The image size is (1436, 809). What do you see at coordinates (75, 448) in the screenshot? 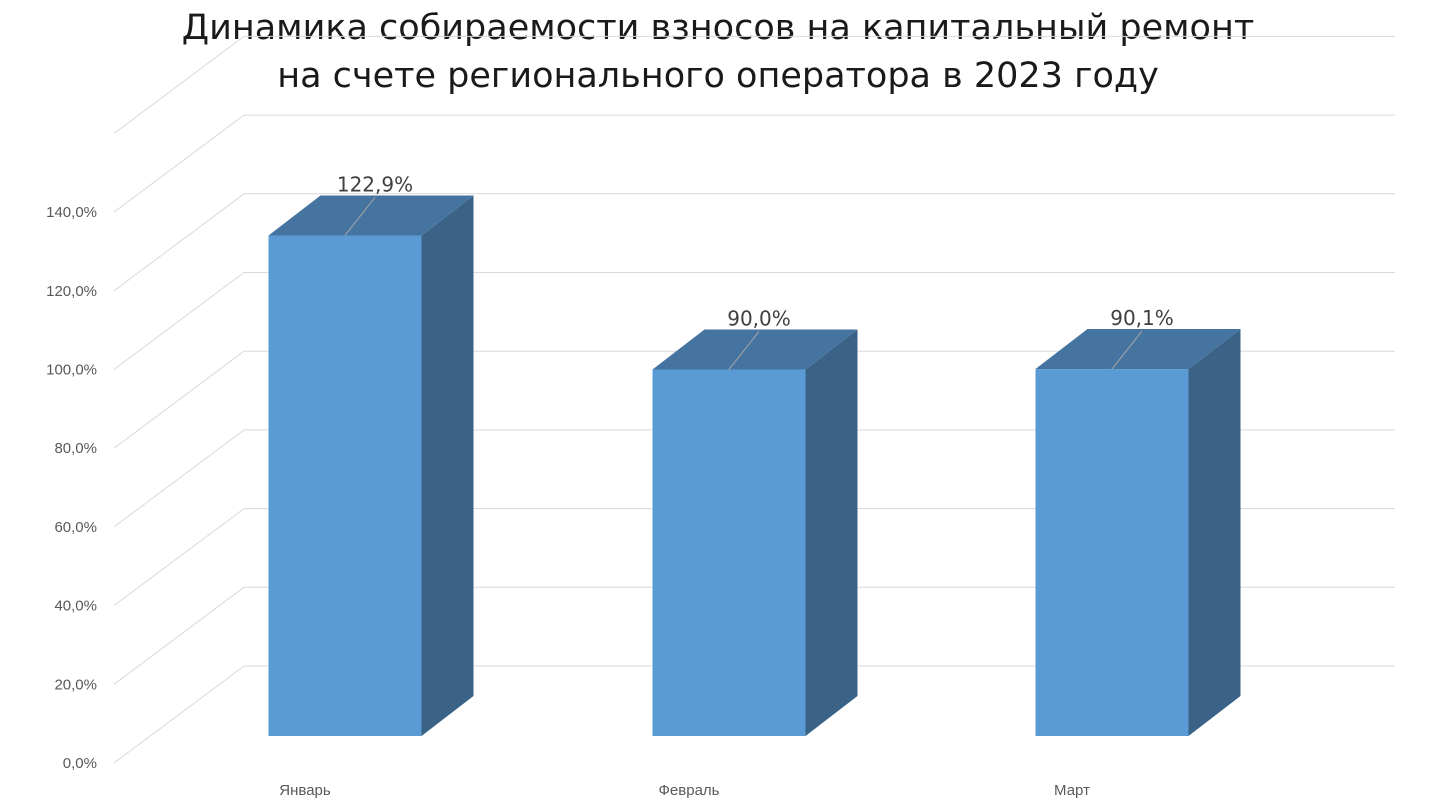
I see `y-tick-label: 80,0%` at bounding box center [75, 448].